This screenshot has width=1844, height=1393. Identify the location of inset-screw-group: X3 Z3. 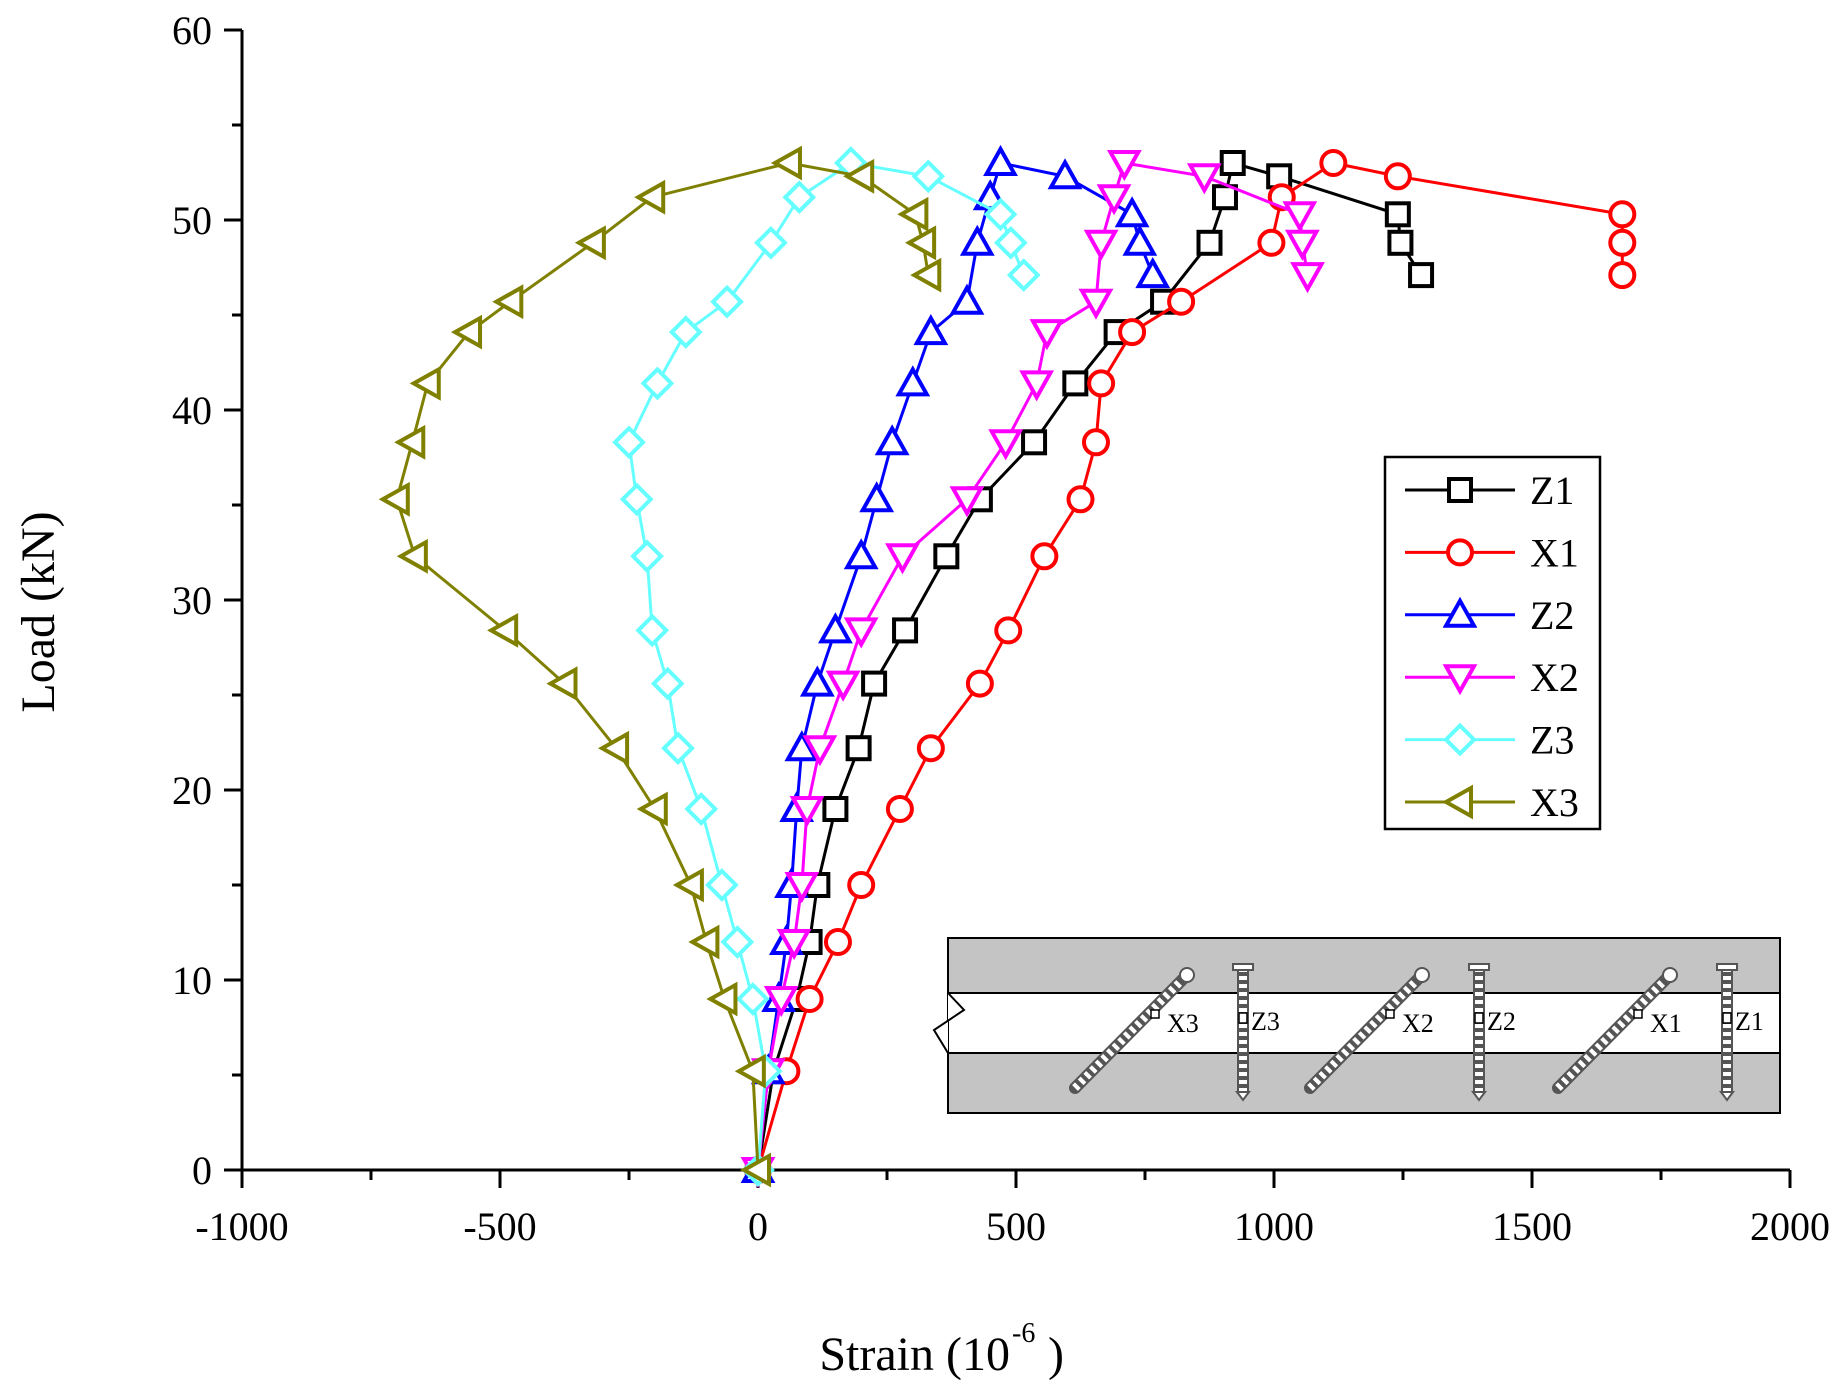
(1174, 1032).